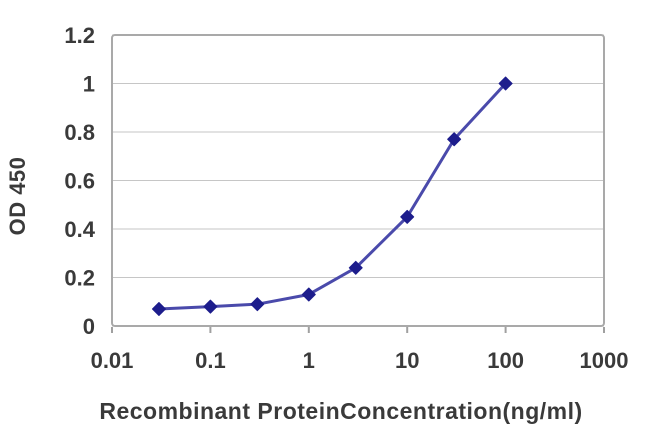 Image resolution: width=650 pixels, height=433 pixels. Describe the element at coordinates (79, 132) in the screenshot. I see `y-tick-label: 0.8` at that location.